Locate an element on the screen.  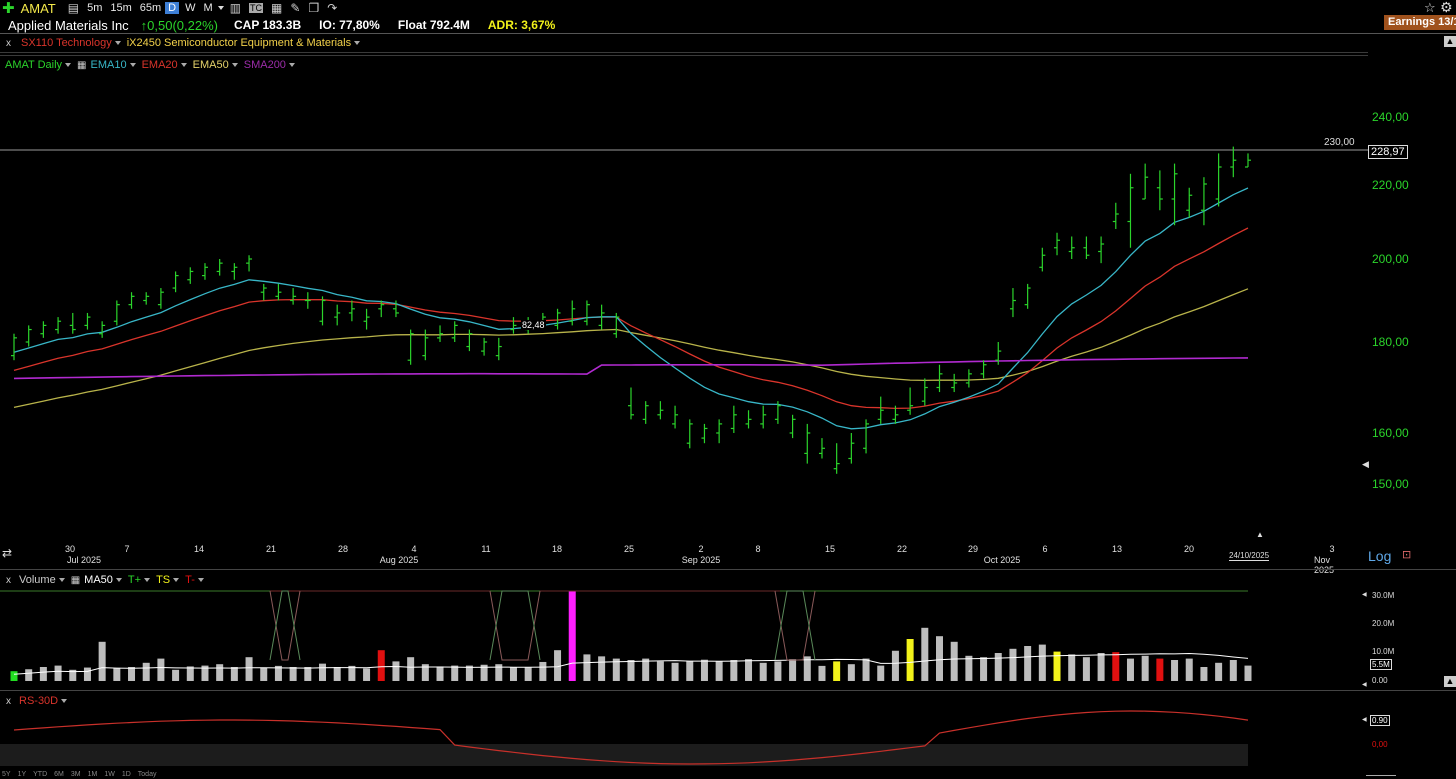
range-5y: 5Y is located at coordinates (6, 774).